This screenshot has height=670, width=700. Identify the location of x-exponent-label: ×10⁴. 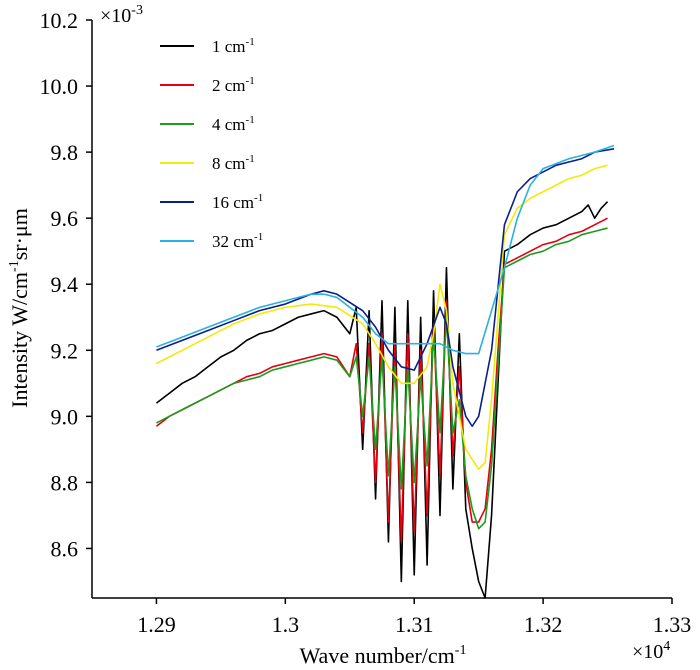
(651, 651).